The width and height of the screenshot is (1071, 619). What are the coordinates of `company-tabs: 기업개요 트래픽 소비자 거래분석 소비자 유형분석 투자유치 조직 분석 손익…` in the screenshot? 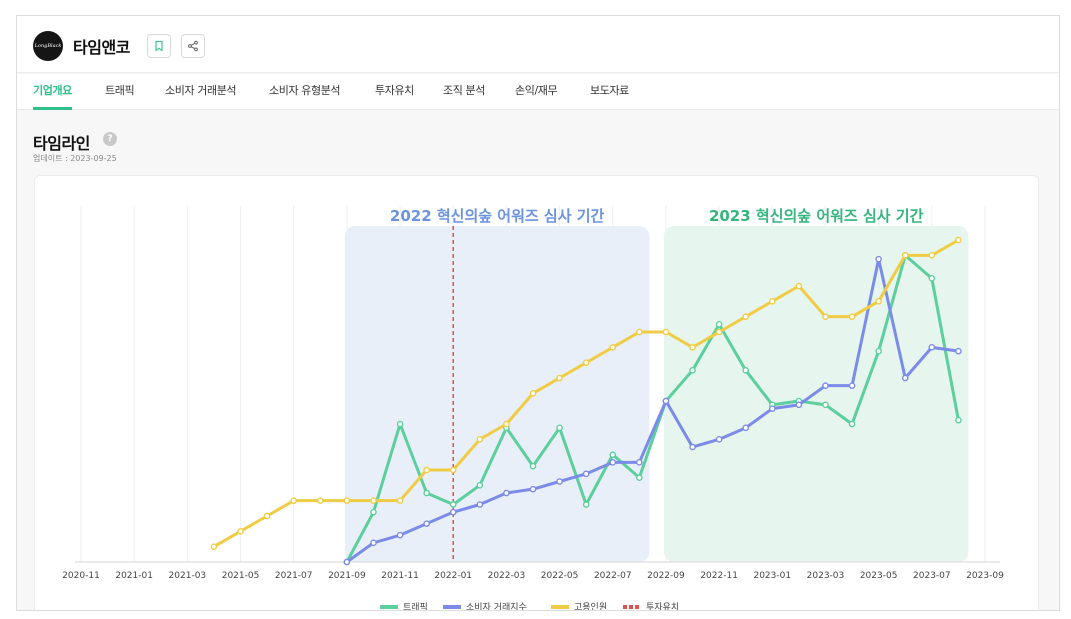 It's located at (538, 92).